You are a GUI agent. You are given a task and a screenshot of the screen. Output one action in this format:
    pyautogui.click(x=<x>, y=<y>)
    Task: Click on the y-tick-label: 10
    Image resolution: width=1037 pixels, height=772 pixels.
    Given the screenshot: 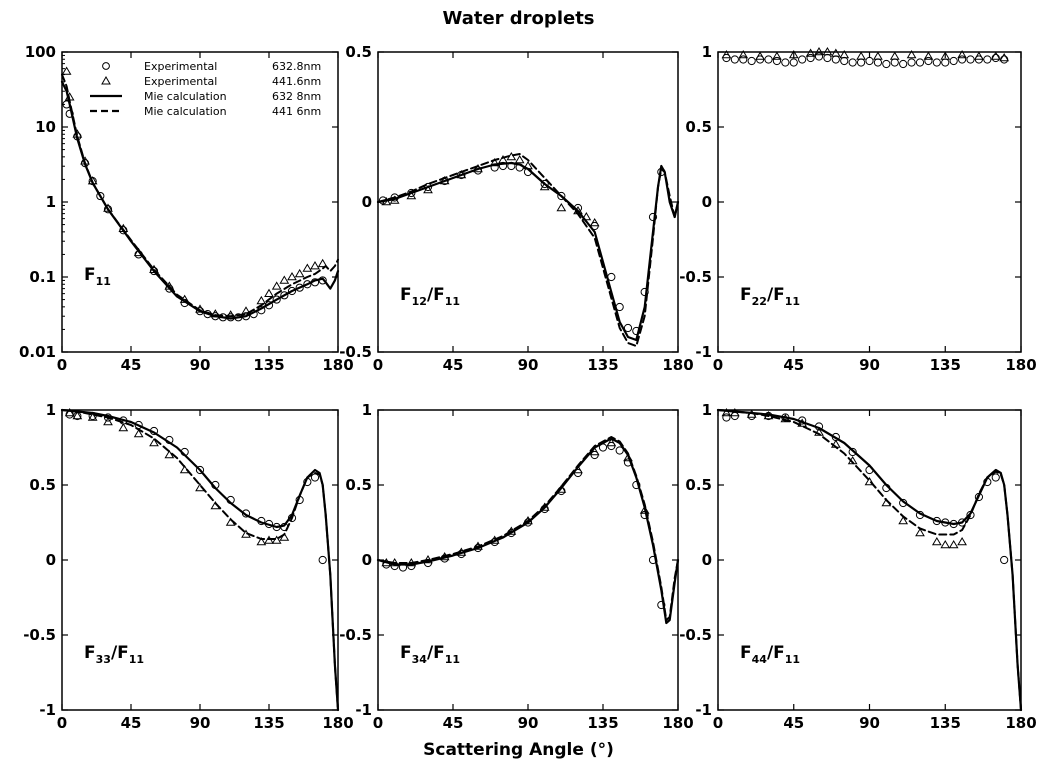 What is the action you would take?
    pyautogui.click(x=45, y=127)
    